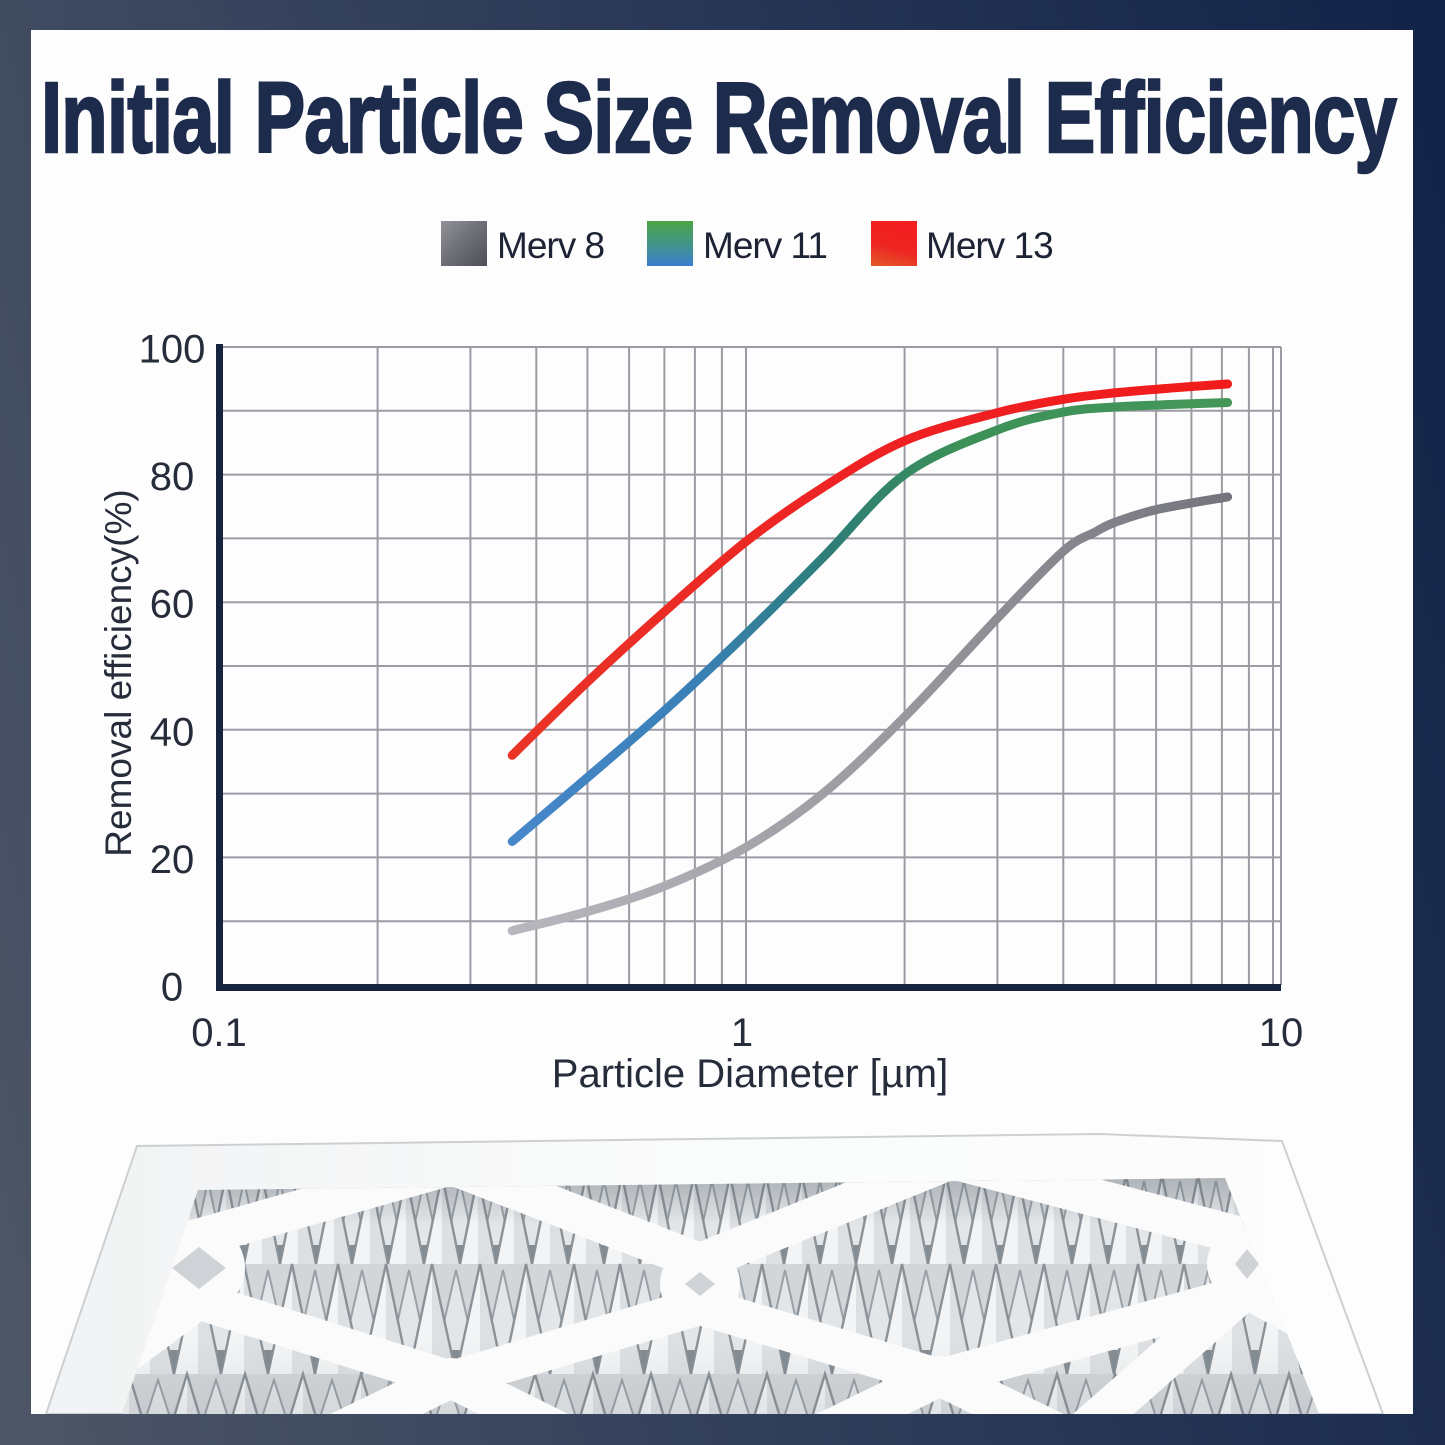 Image resolution: width=1445 pixels, height=1445 pixels. Describe the element at coordinates (172, 860) in the screenshot. I see `svg-text: 20` at that location.